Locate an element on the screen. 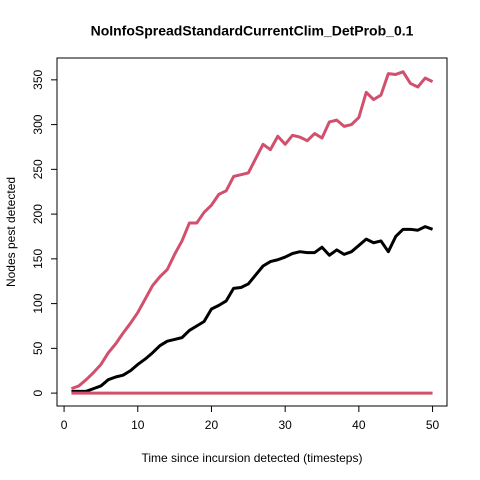 Image resolution: width=480 pixels, height=480 pixels. y-tick-label: 200 is located at coordinates (38, 214).